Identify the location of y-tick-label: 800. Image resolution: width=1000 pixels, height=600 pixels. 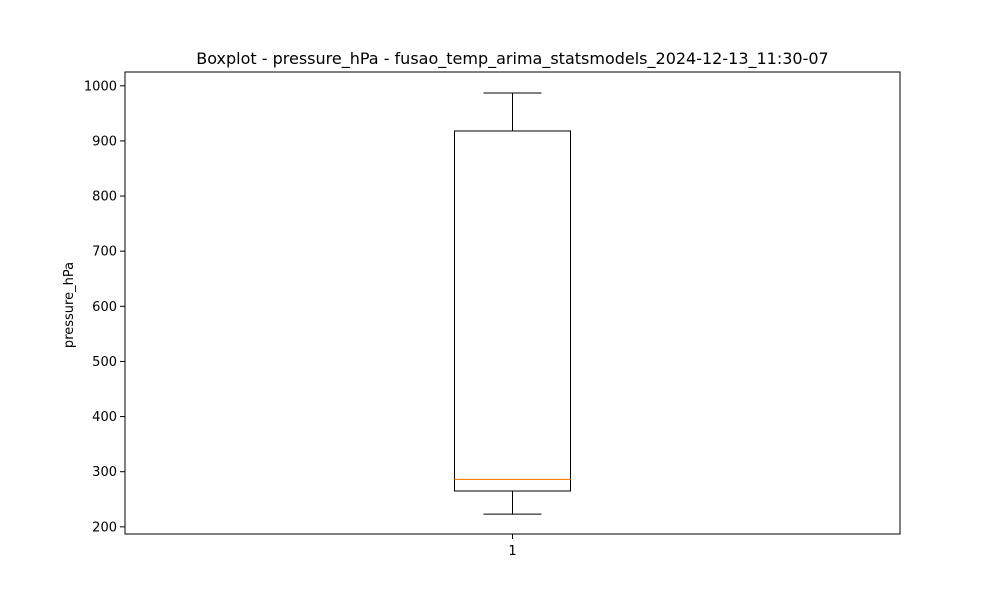
(104, 197).